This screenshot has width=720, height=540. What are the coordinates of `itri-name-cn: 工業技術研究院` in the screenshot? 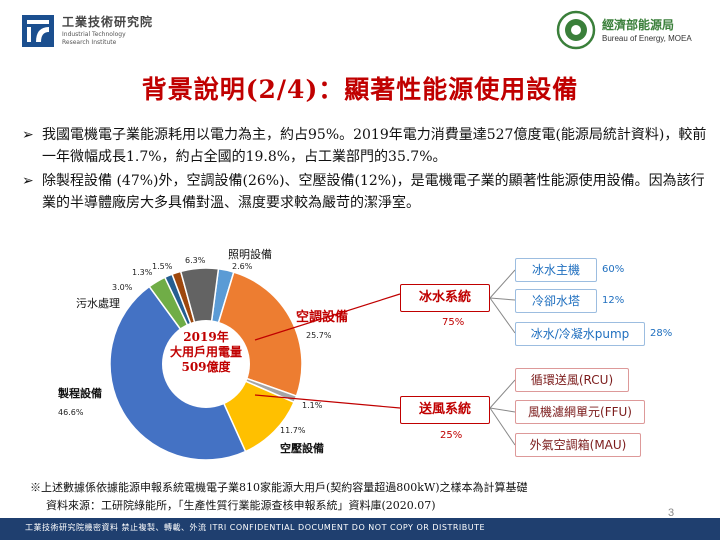 It's located at (108, 22).